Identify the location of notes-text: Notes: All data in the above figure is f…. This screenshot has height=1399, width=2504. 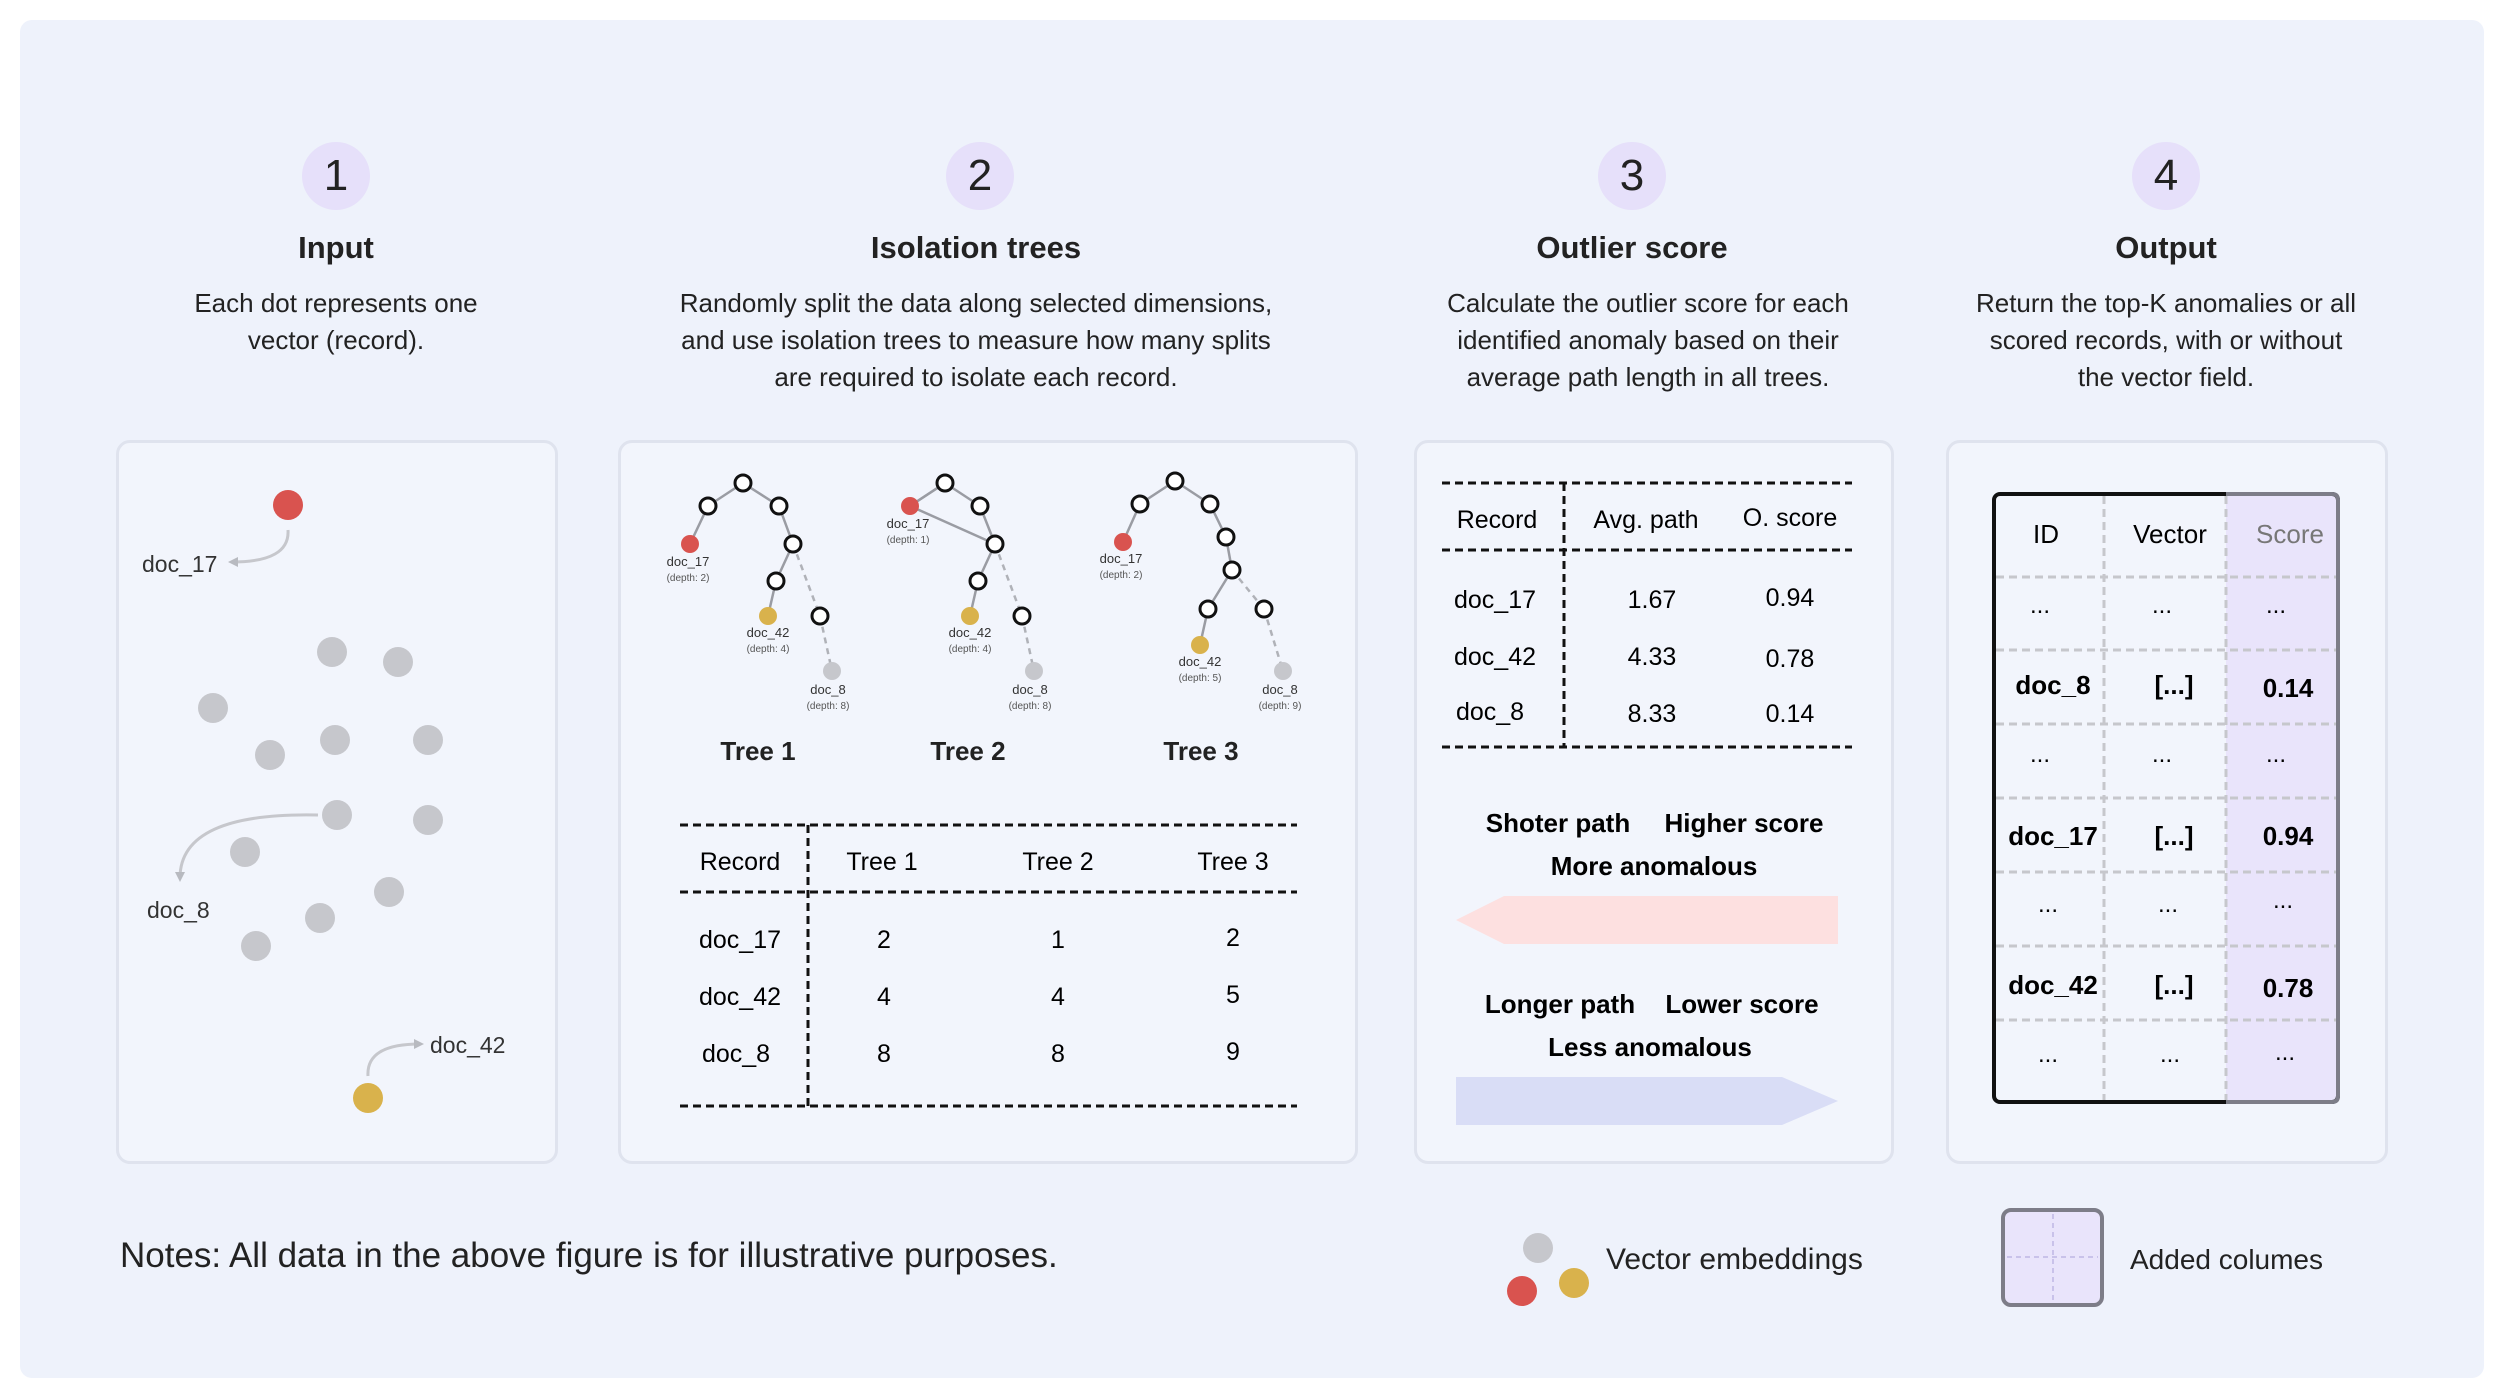
(589, 1255).